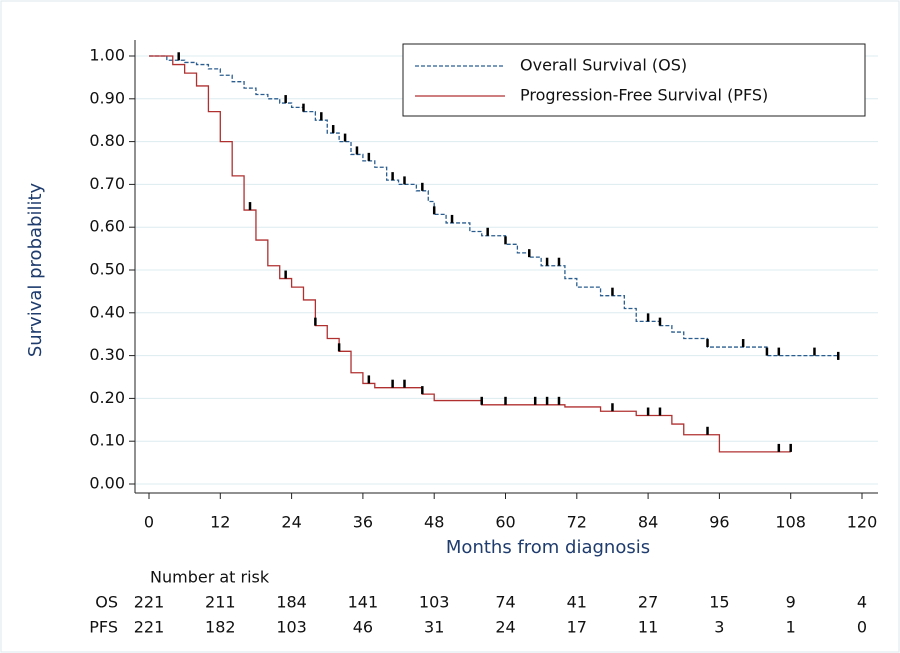 The height and width of the screenshot is (653, 900). What do you see at coordinates (791, 627) in the screenshot?
I see `risk-count: 1` at bounding box center [791, 627].